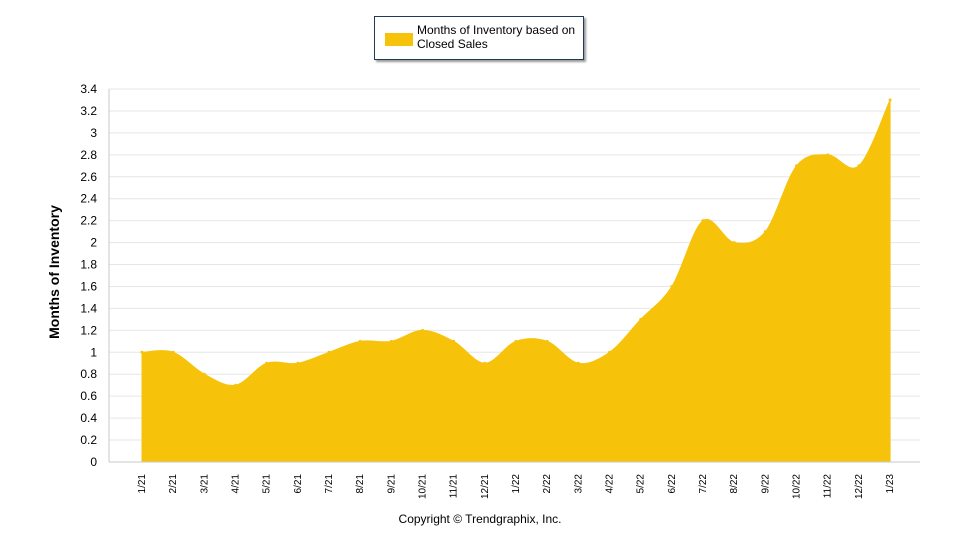 This screenshot has height=550, width=960. I want to click on x-tick-label: 4/21, so click(236, 484).